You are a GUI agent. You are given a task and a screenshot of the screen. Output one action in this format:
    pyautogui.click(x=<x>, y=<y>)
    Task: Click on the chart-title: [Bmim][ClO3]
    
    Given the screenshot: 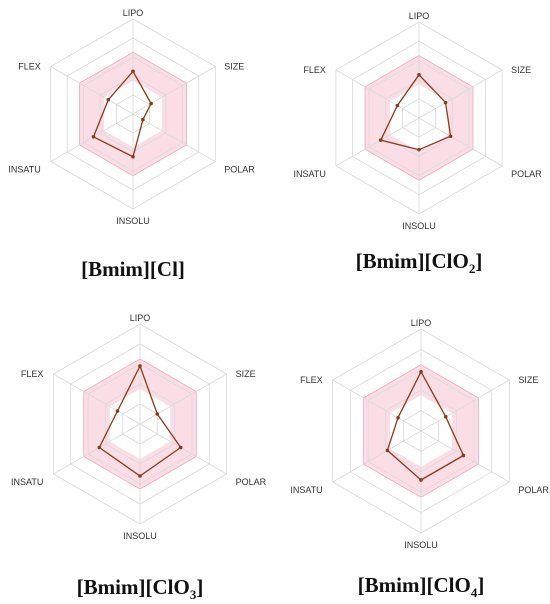 What is the action you would take?
    pyautogui.click(x=140, y=588)
    